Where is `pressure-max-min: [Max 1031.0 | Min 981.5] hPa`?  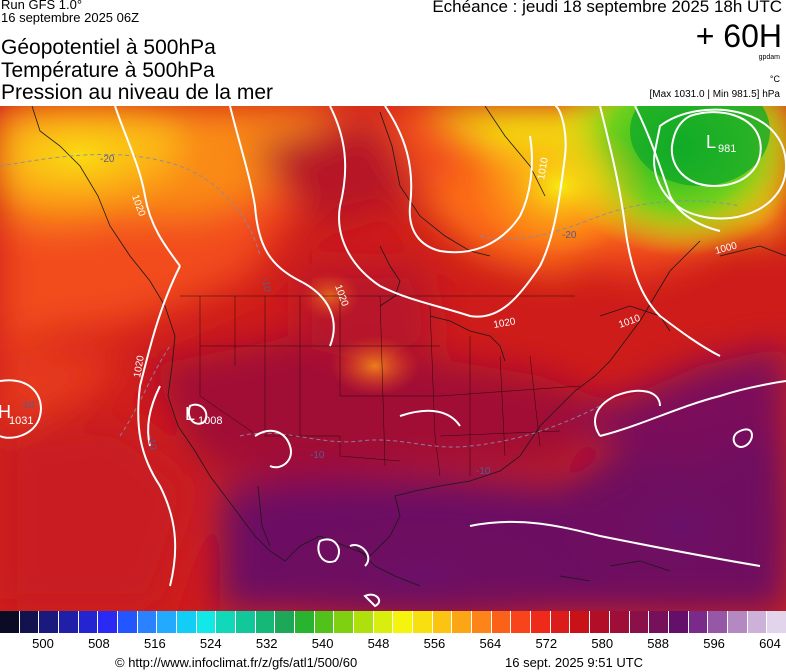
pressure-max-min: [Max 1031.0 | Min 981.5] hPa is located at coordinates (714, 94).